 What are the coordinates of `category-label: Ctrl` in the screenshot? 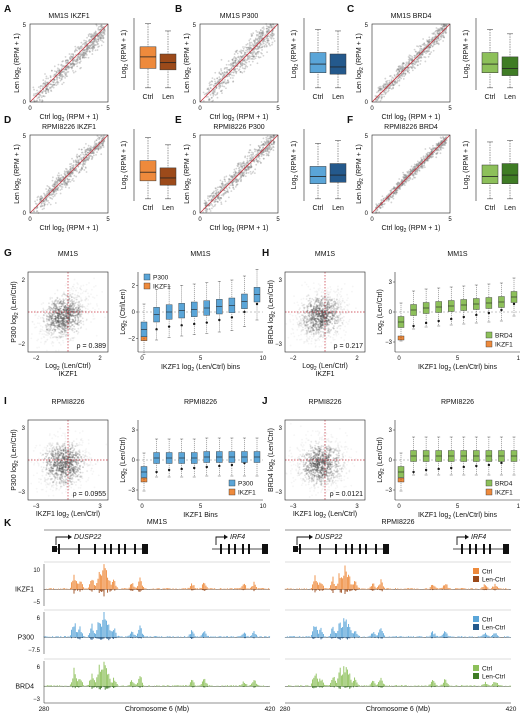 It's located at (490, 208).